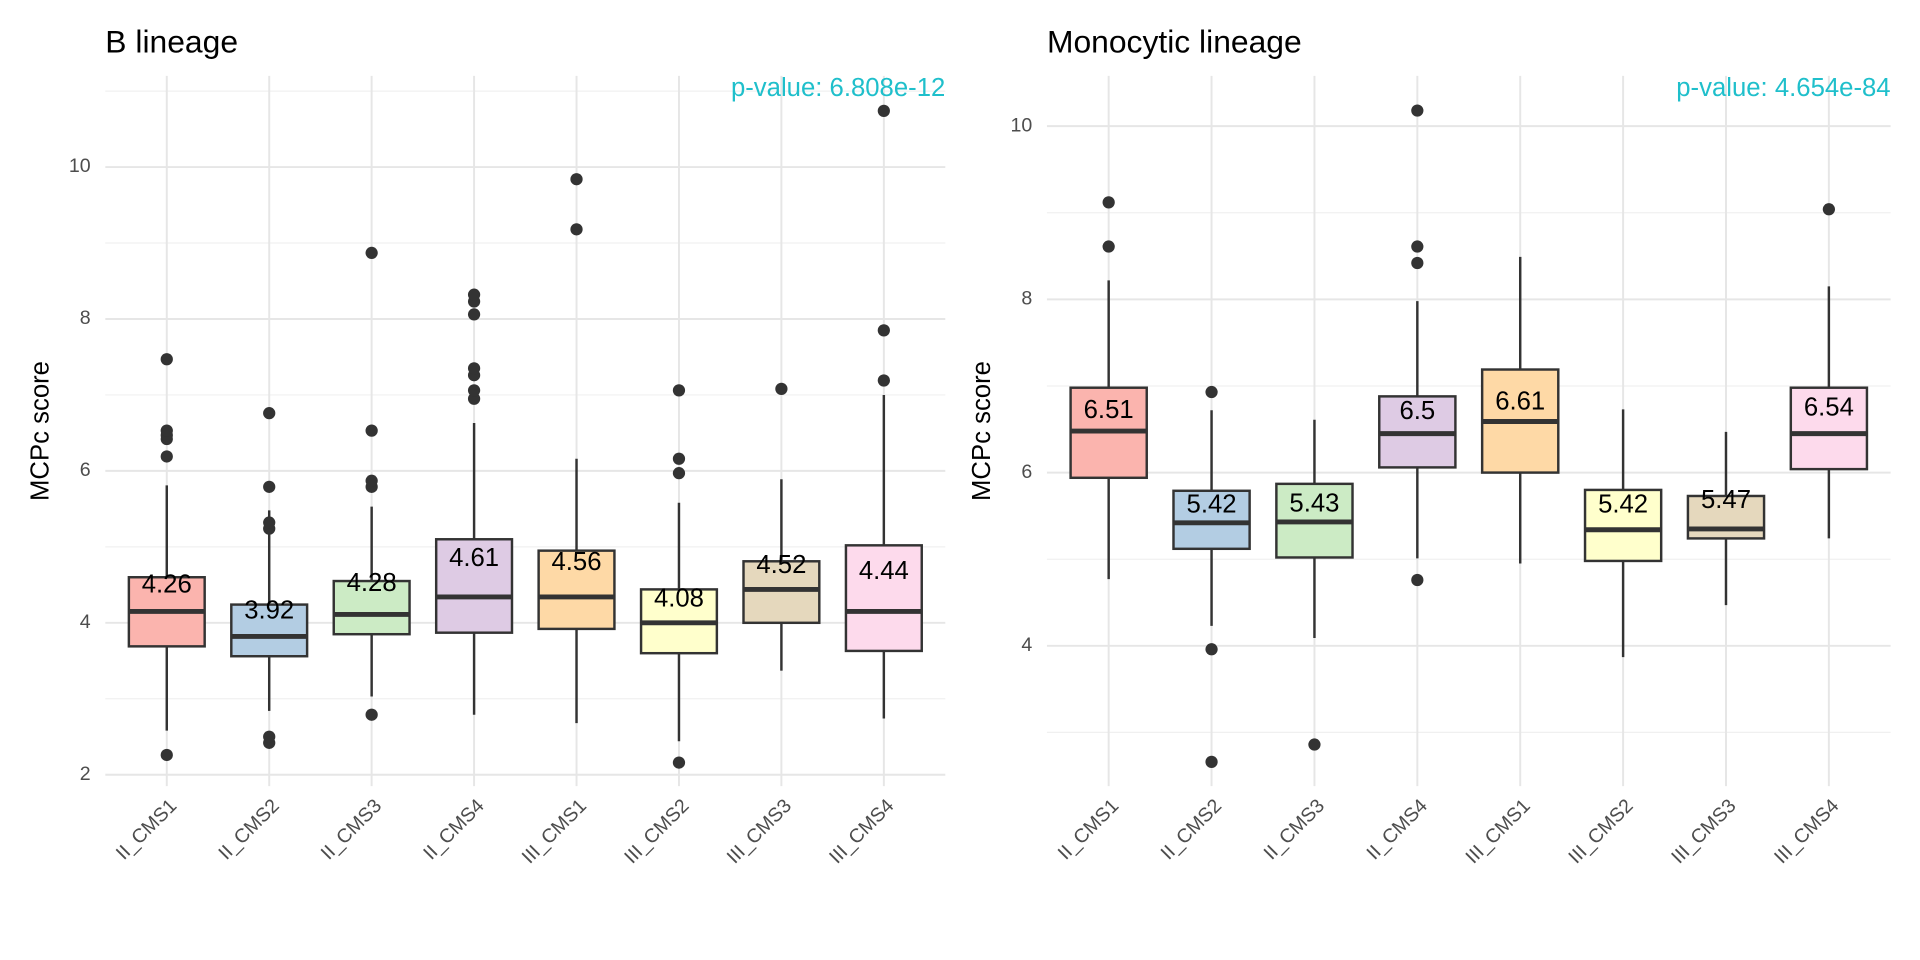  I want to click on mean-label: 4.08, so click(679, 598).